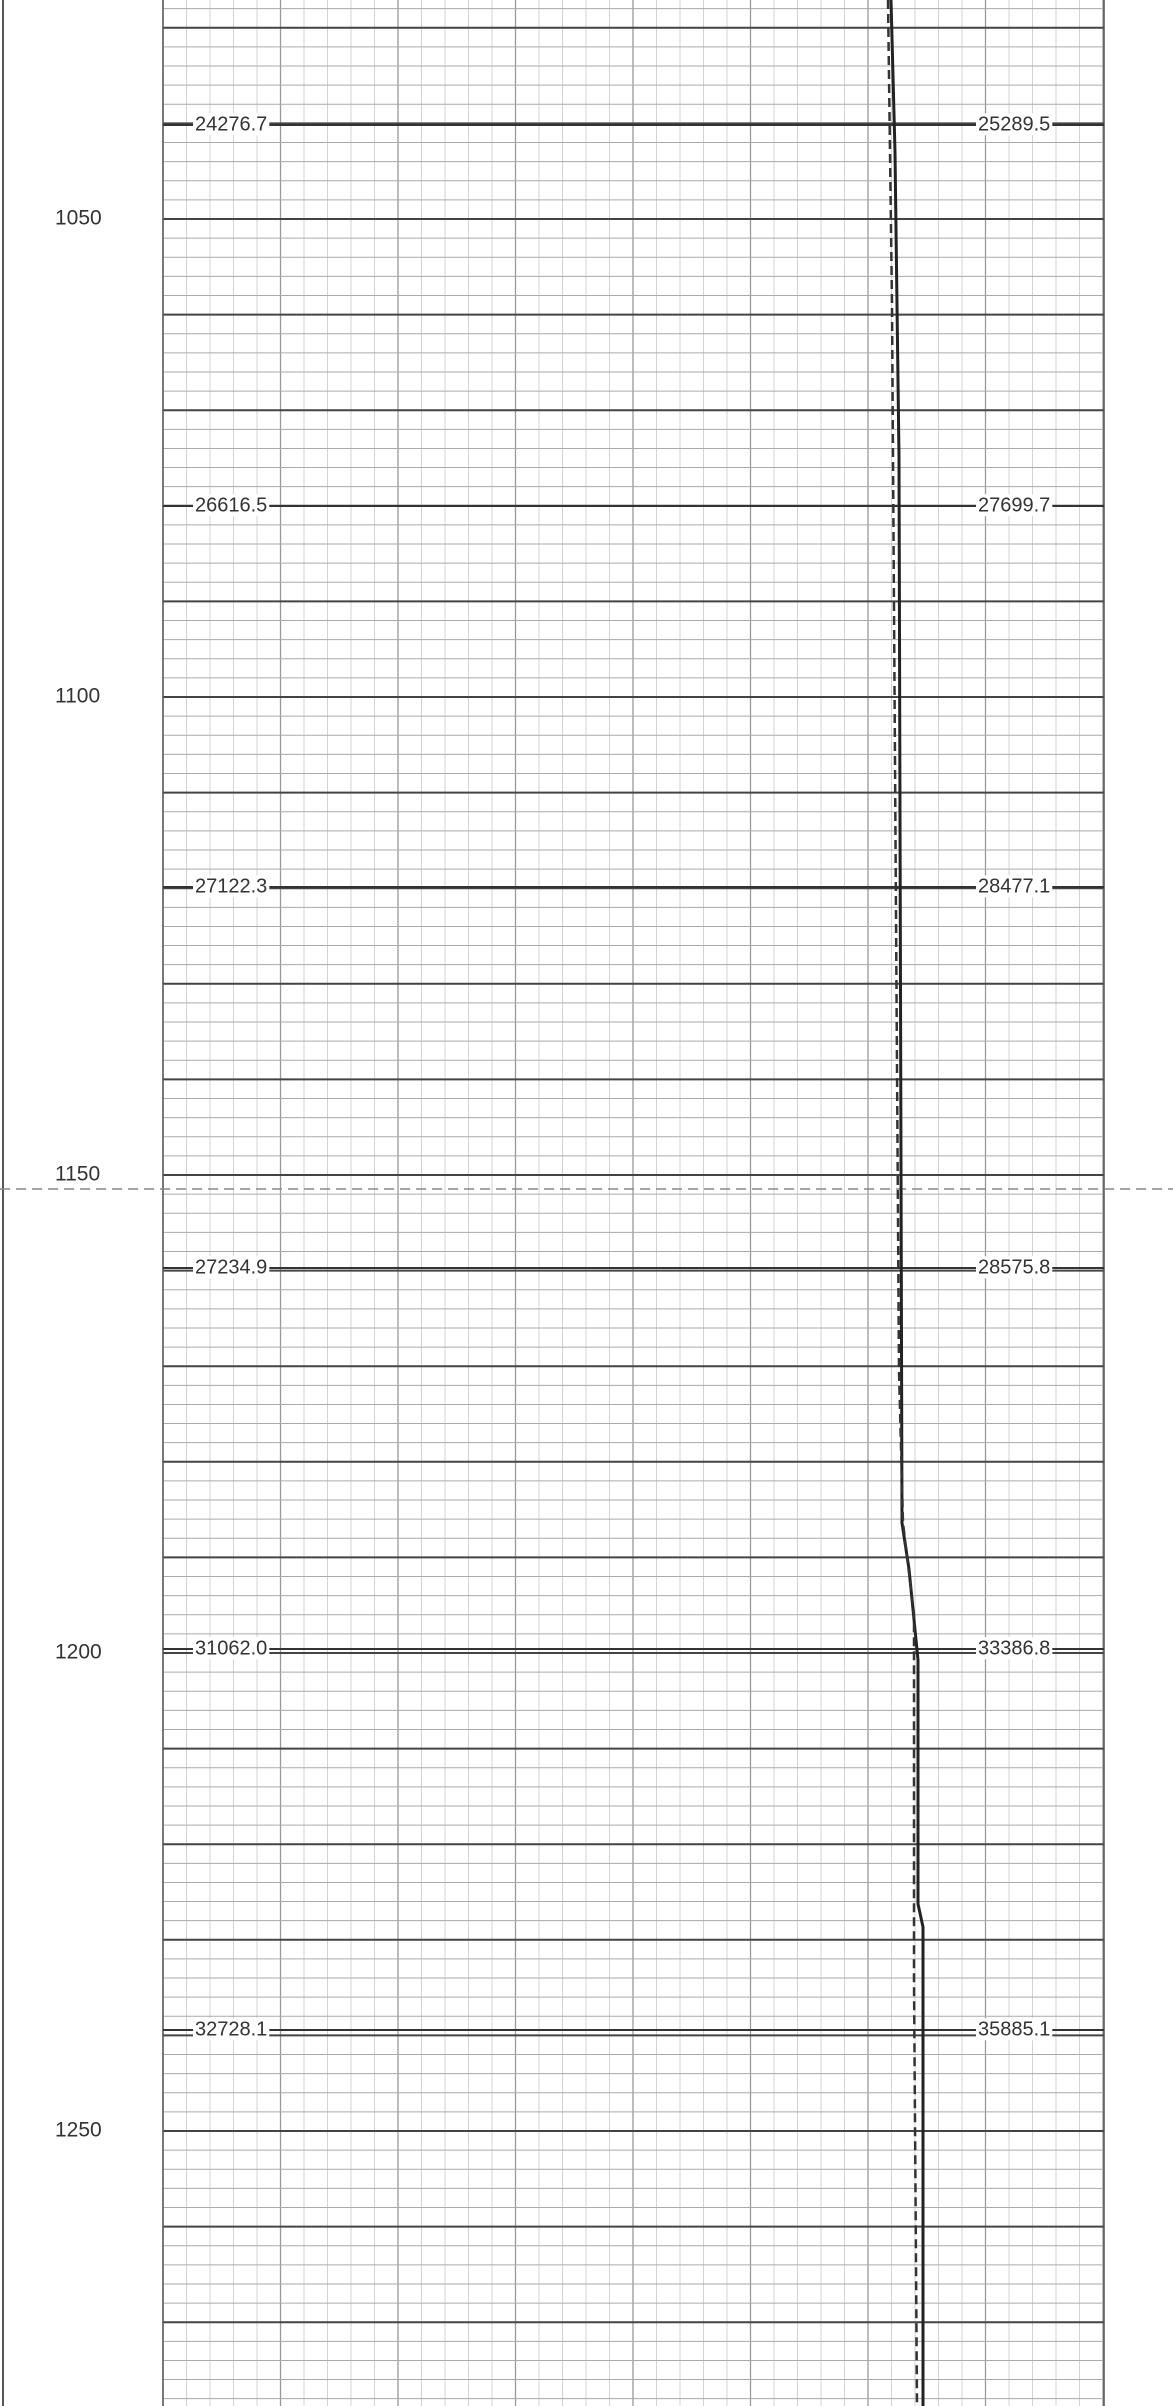  I want to click on annotation-left: 27122.3, so click(231, 886).